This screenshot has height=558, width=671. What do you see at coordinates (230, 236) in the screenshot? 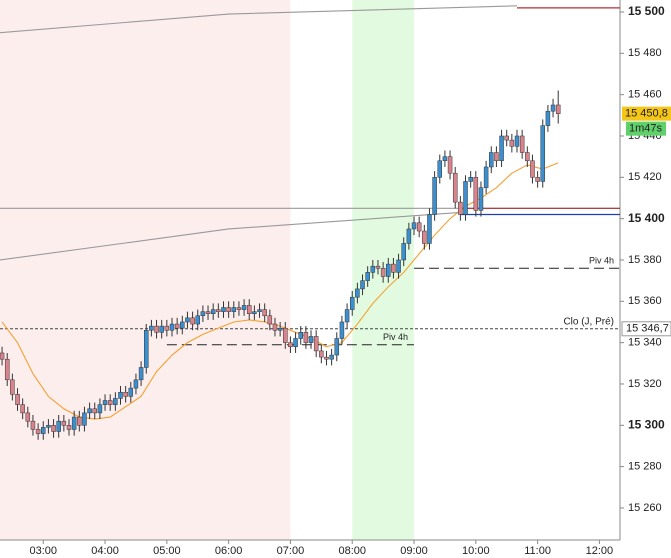
I see `overlay-line` at bounding box center [230, 236].